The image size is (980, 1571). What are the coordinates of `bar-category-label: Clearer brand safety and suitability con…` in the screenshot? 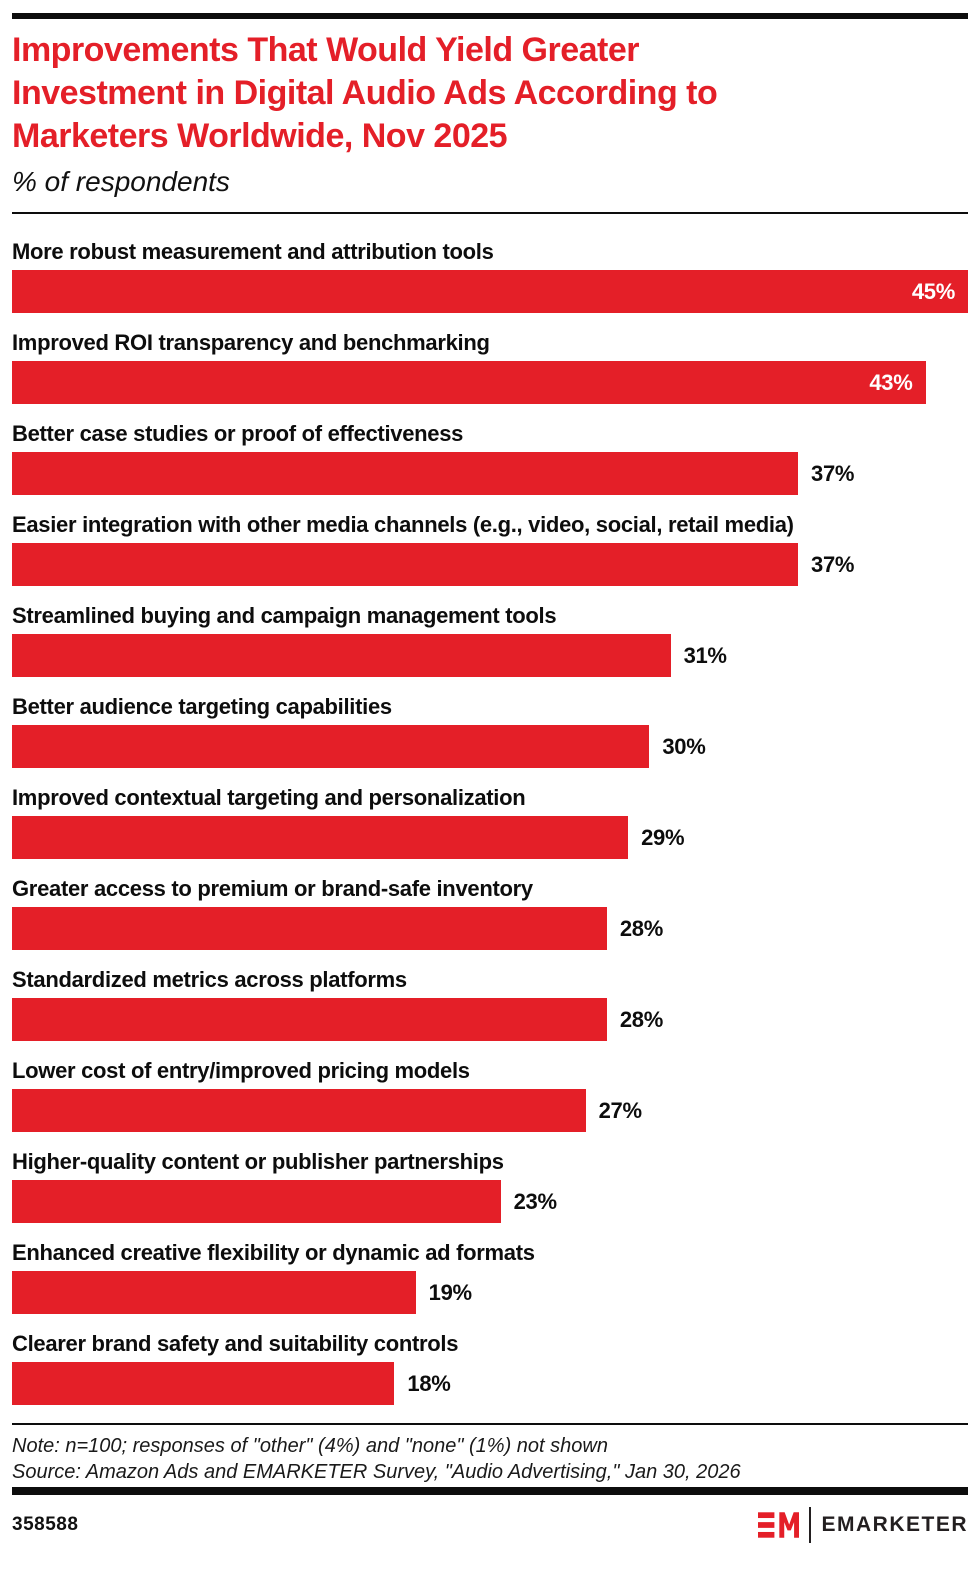 It's located at (235, 1343).